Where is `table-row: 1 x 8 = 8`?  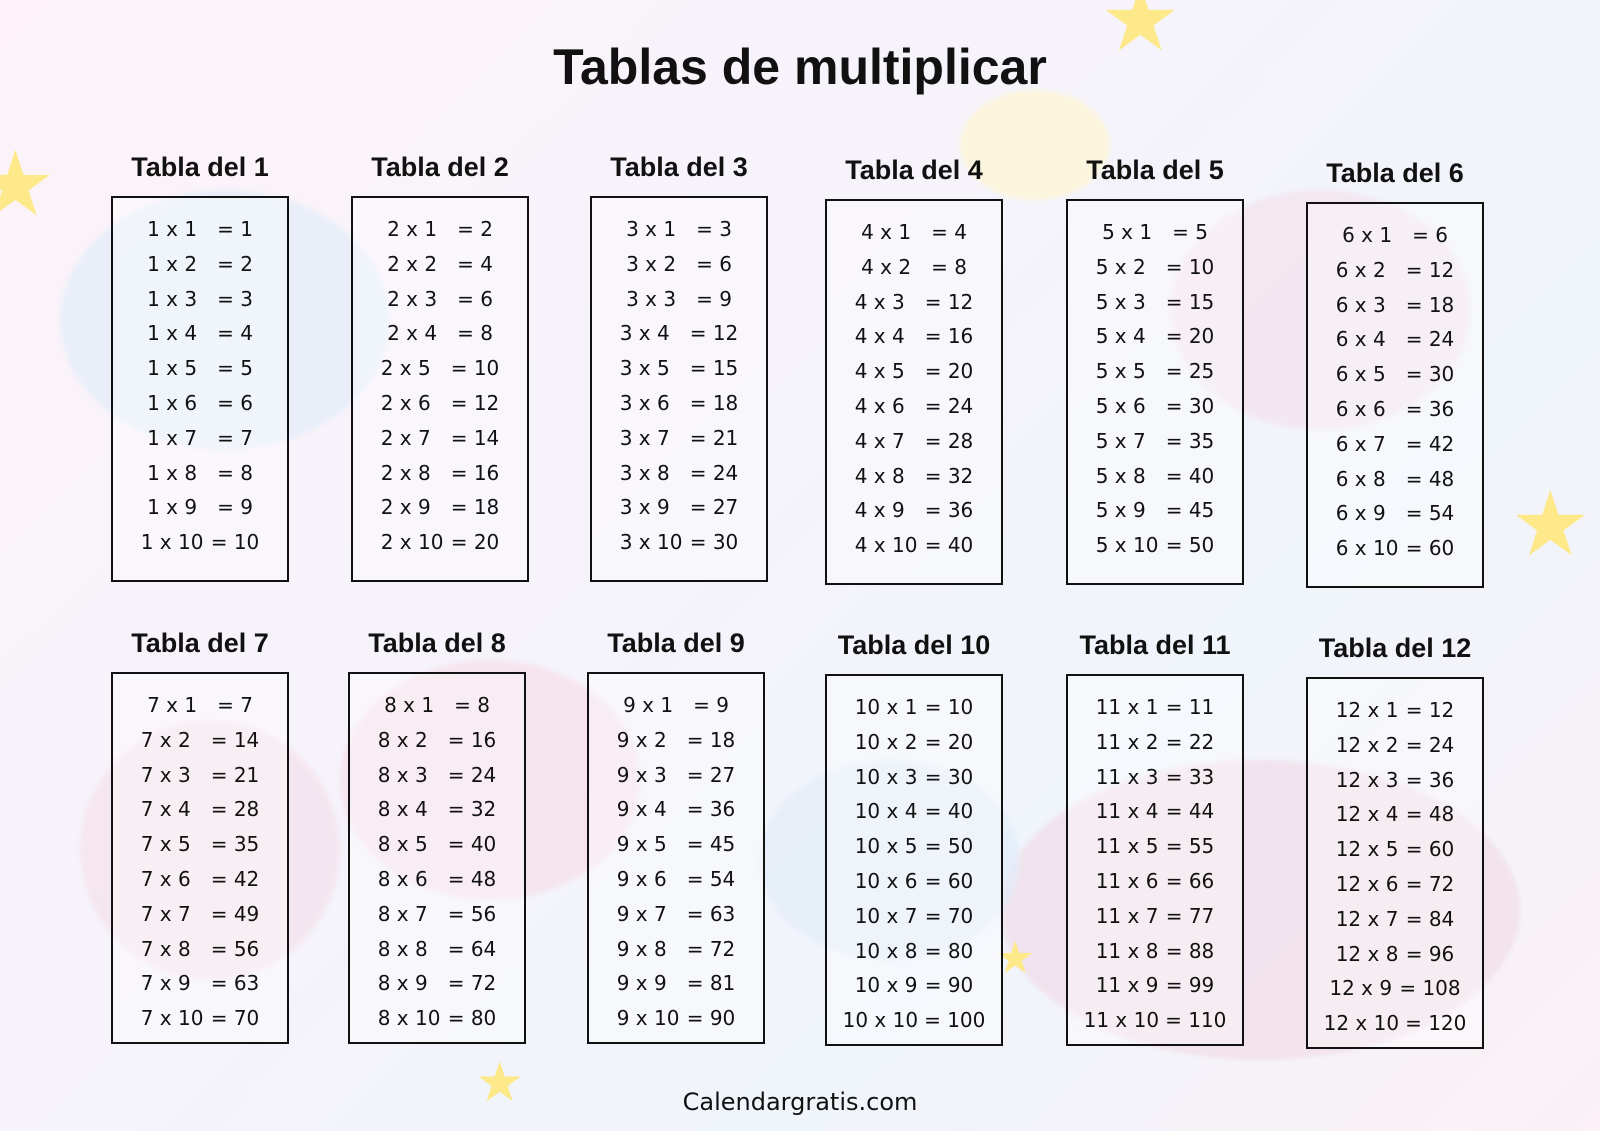
table-row: 1 x 8 = 8 is located at coordinates (200, 473).